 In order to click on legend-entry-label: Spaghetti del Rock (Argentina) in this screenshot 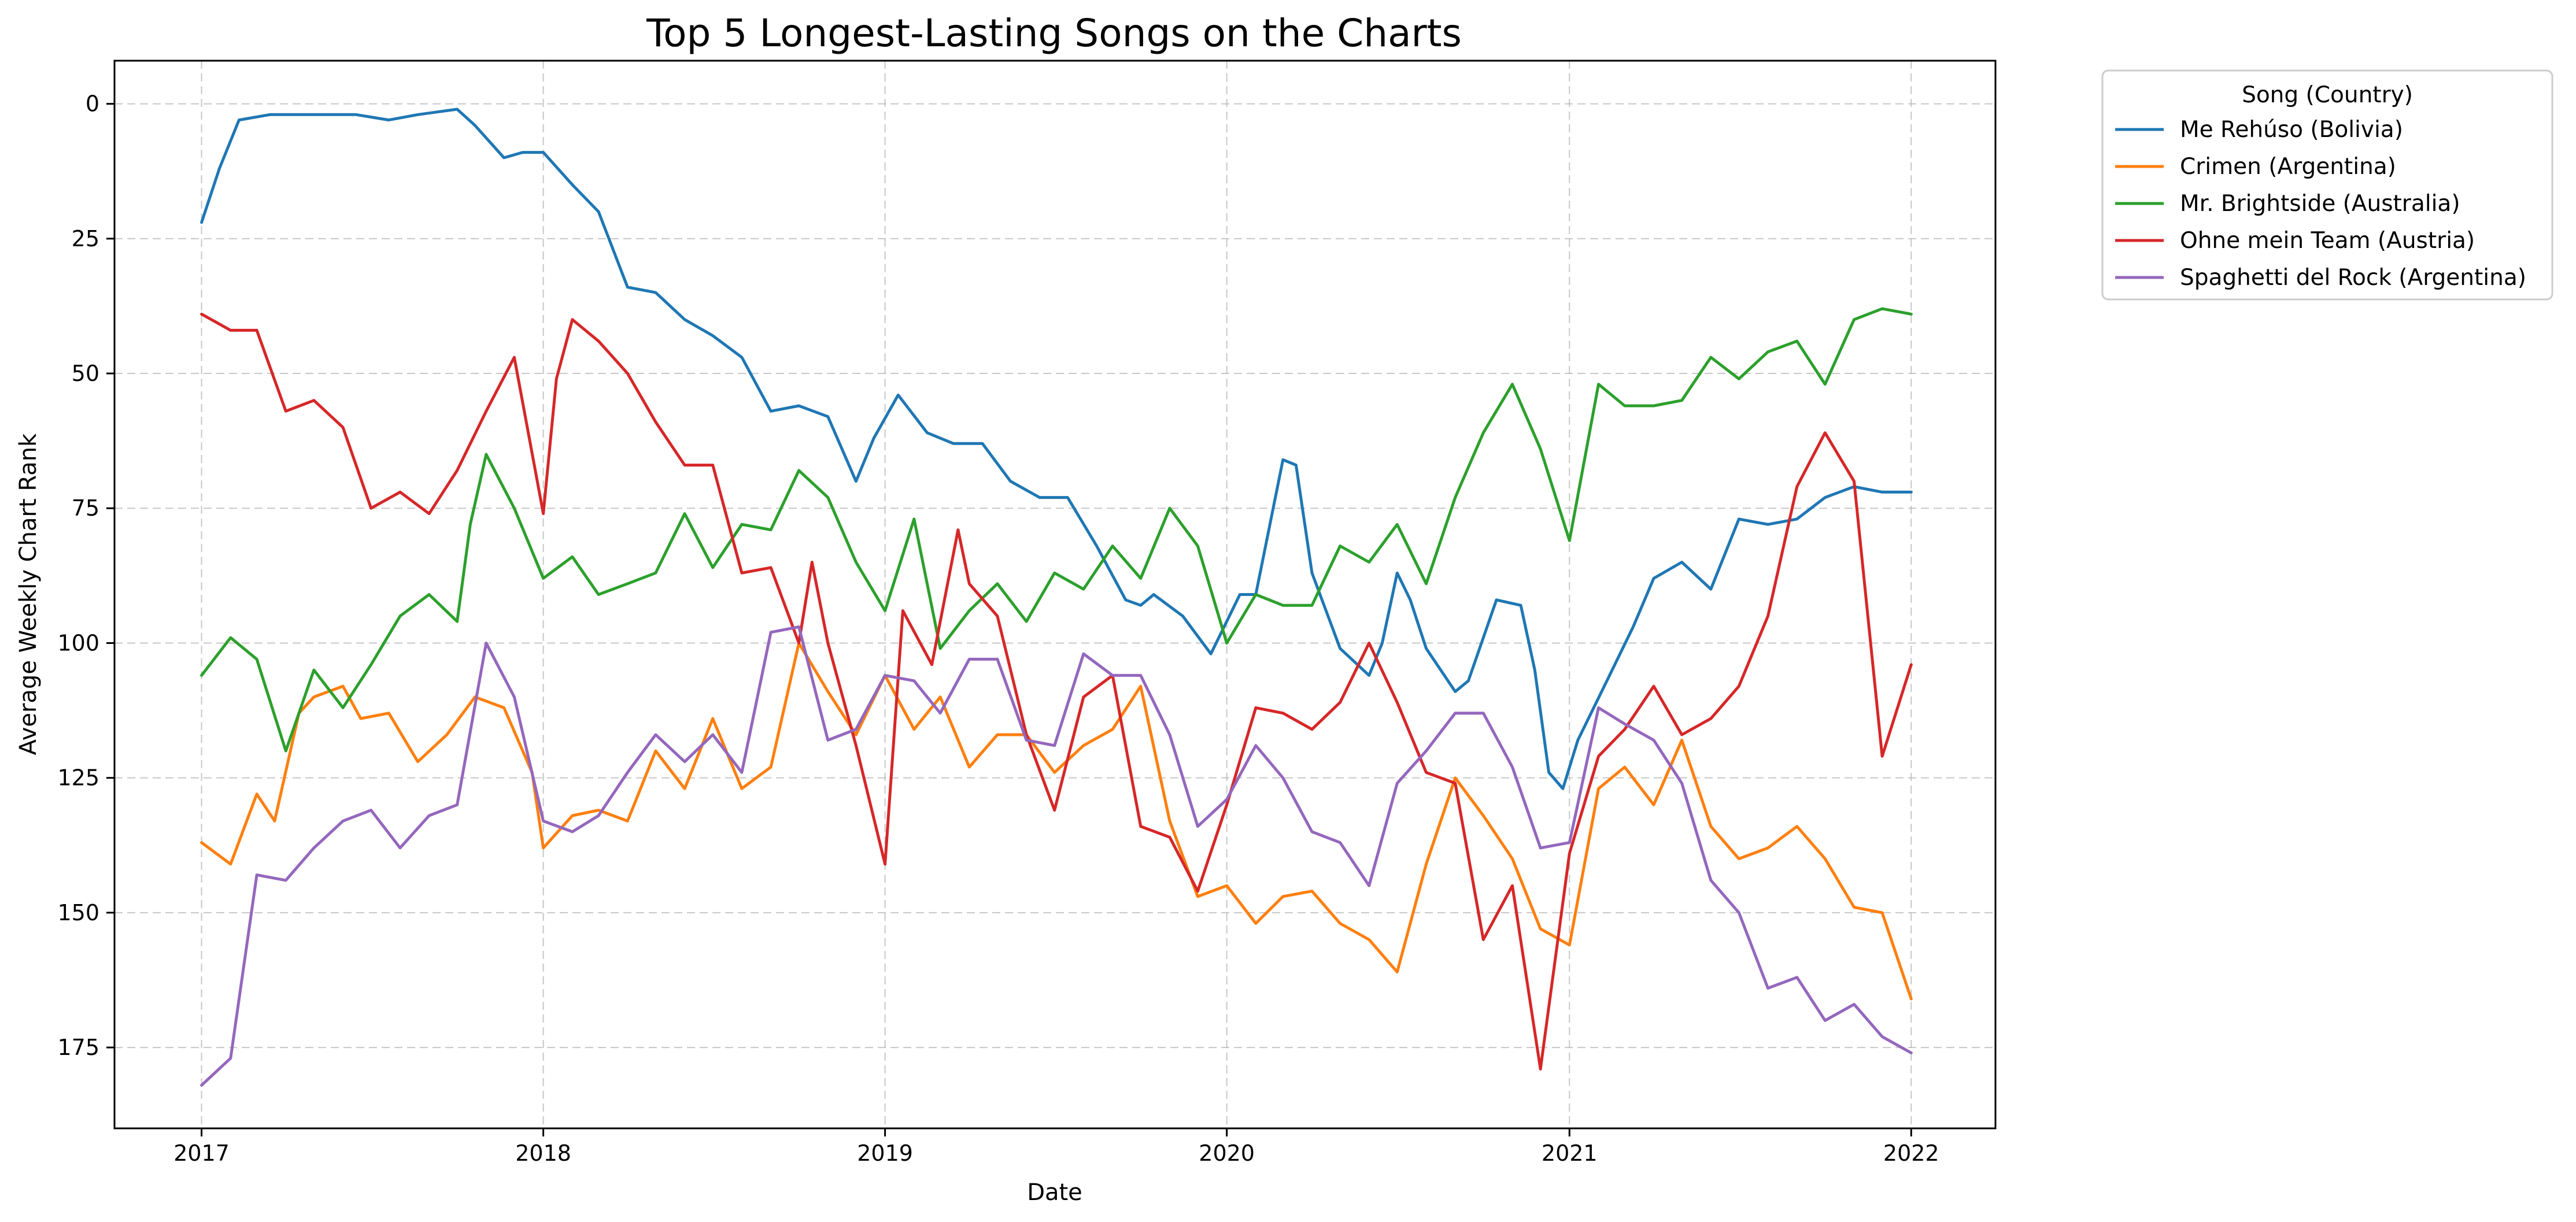, I will do `click(2353, 278)`.